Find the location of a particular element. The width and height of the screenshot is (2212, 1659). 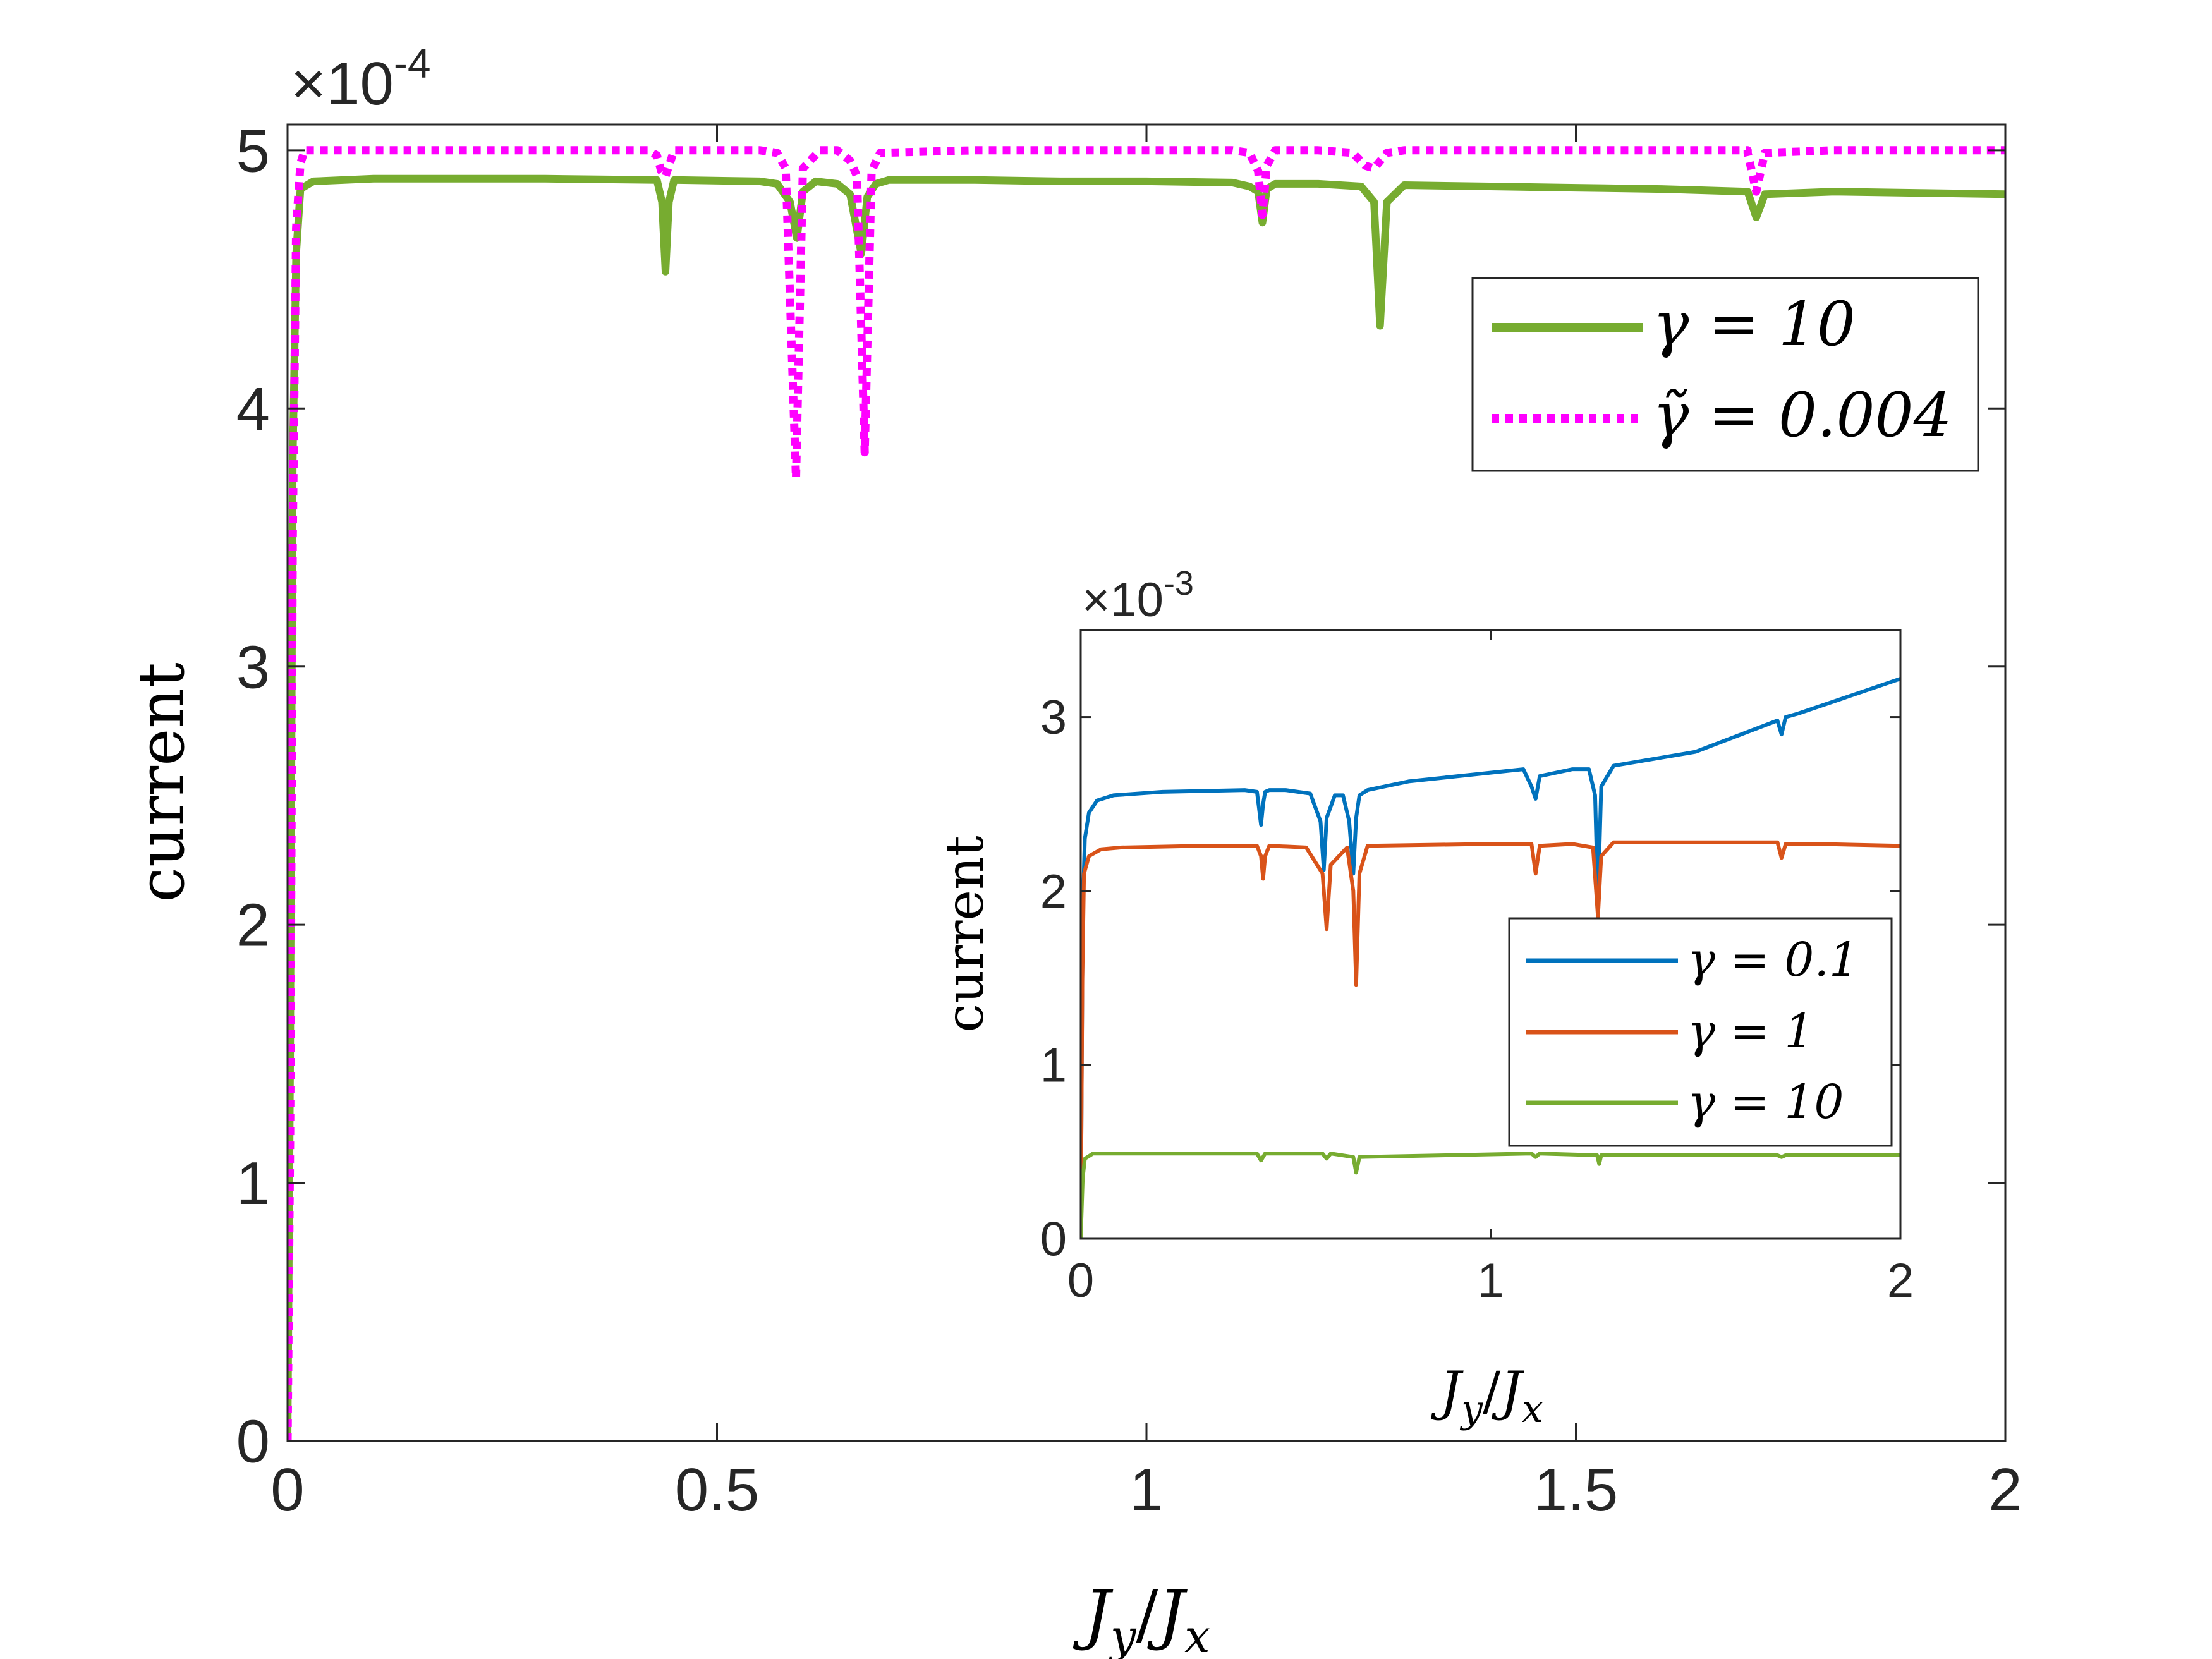

inset-series-group is located at coordinates (1491, 958).